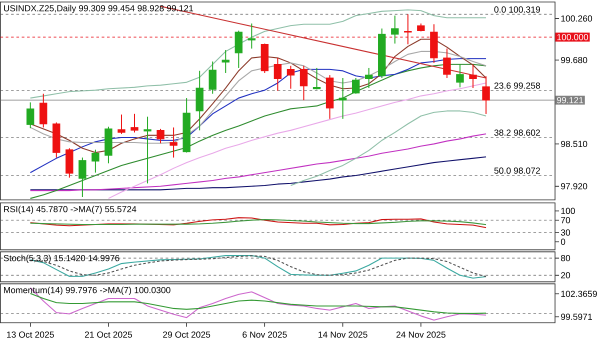 The image size is (600, 343). Describe the element at coordinates (576, 317) in the screenshot. I see `y-tick-label: 99.5971` at that location.